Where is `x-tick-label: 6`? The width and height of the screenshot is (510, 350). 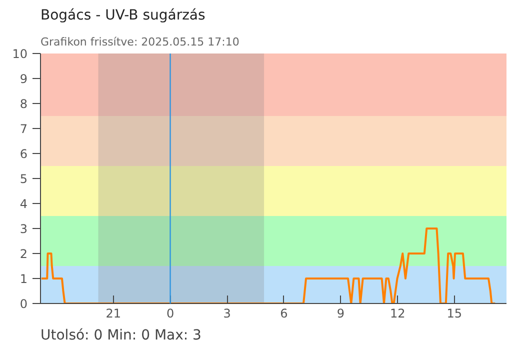
x-tick-label: 6 is located at coordinates (284, 313).